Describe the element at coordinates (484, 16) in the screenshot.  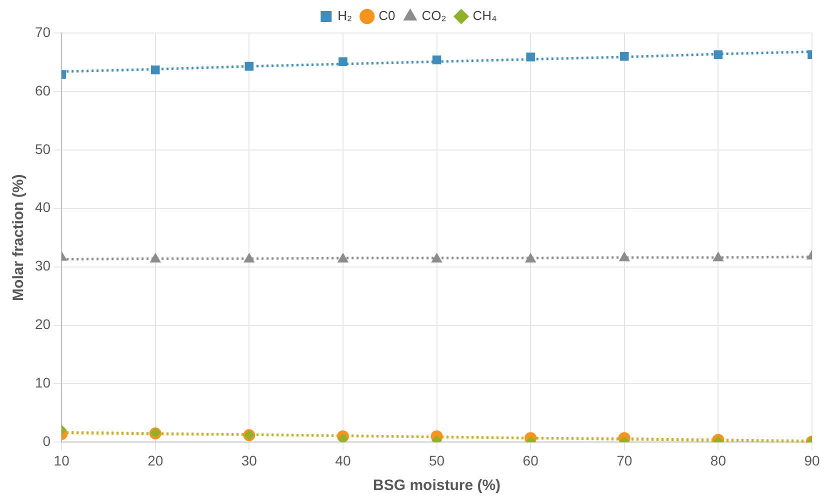
I see `legend-label: CH₄` at that location.